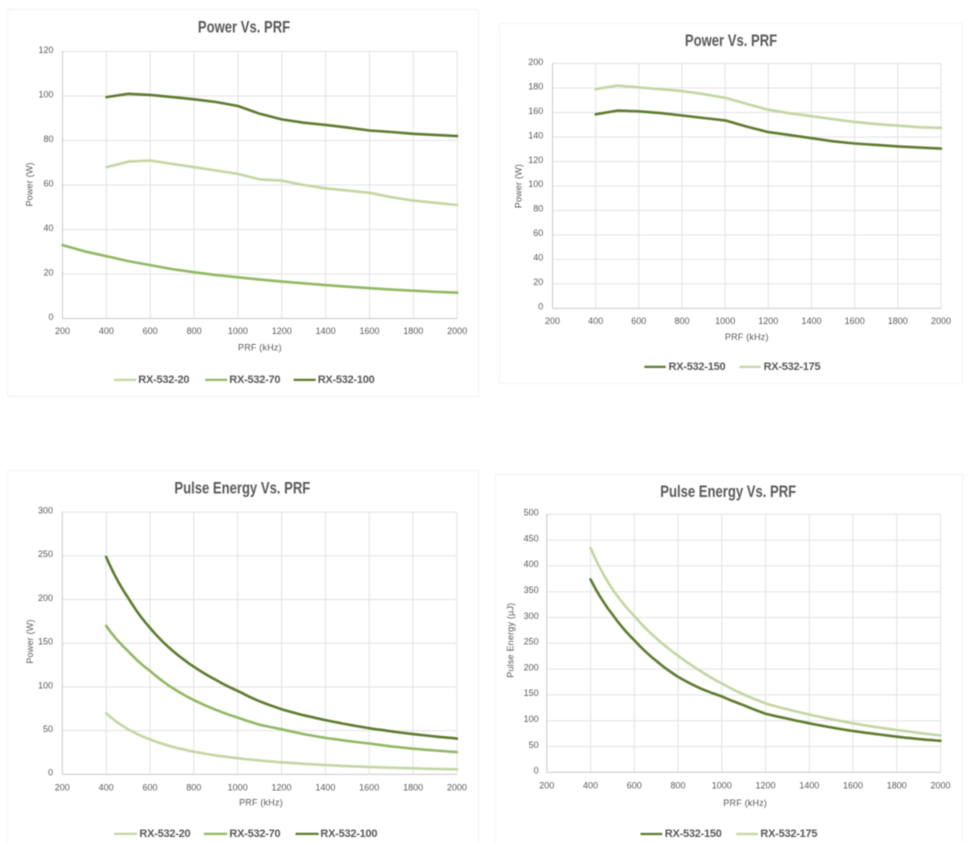 This screenshot has width=967, height=843. Describe the element at coordinates (510, 640) in the screenshot. I see `svg-text: Pulse Energy (µJ)` at that location.